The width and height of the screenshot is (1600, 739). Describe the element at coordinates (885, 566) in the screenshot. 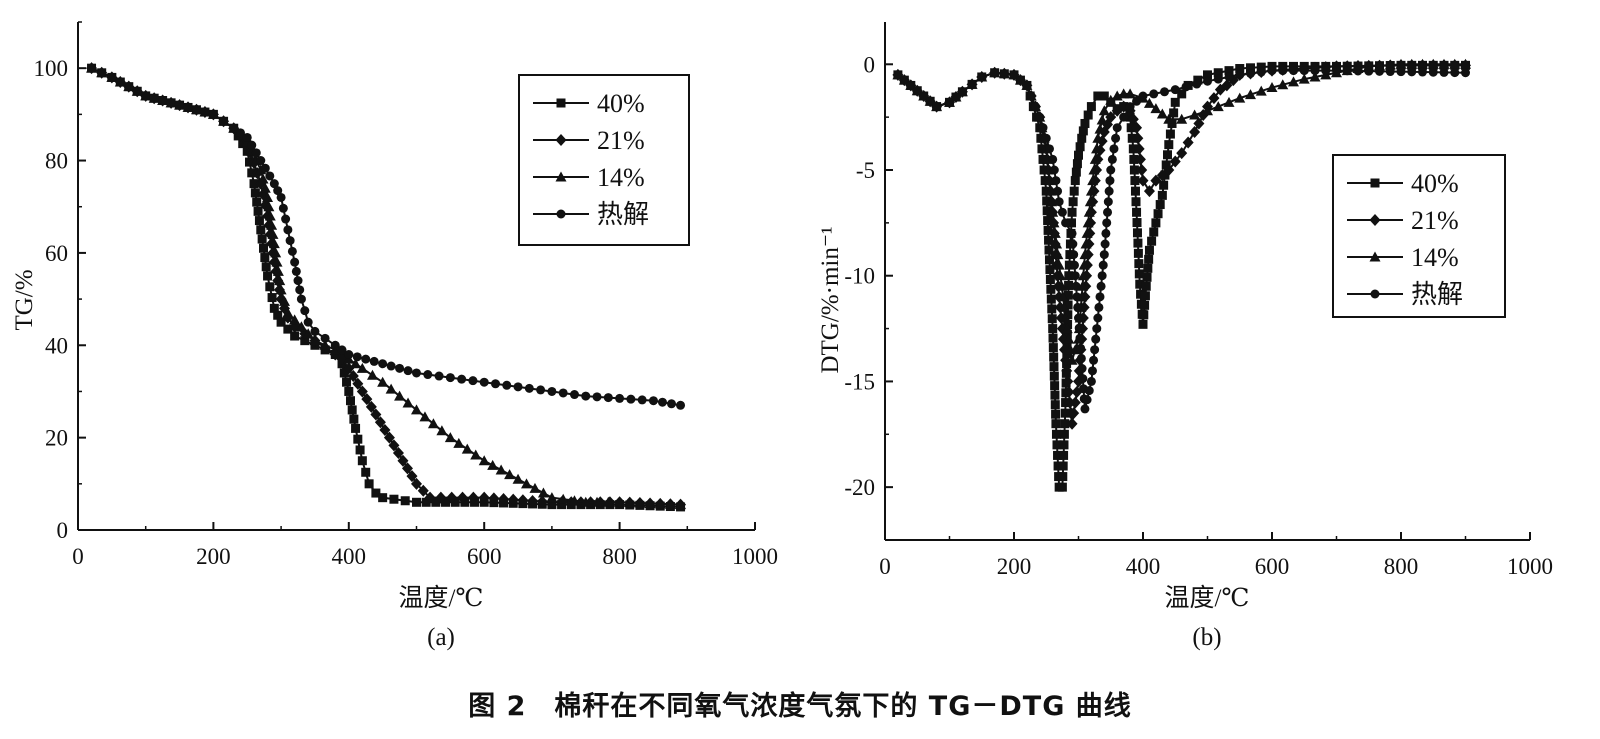

I see `x-tick-label: 0` at that location.